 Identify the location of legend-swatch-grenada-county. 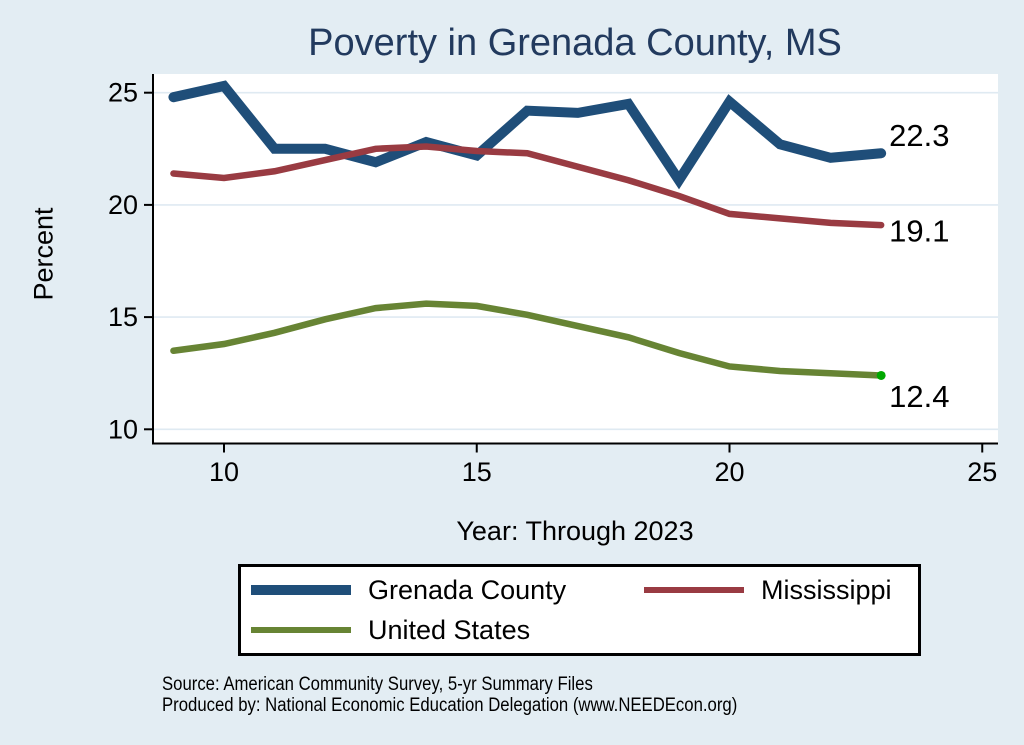
(301, 590).